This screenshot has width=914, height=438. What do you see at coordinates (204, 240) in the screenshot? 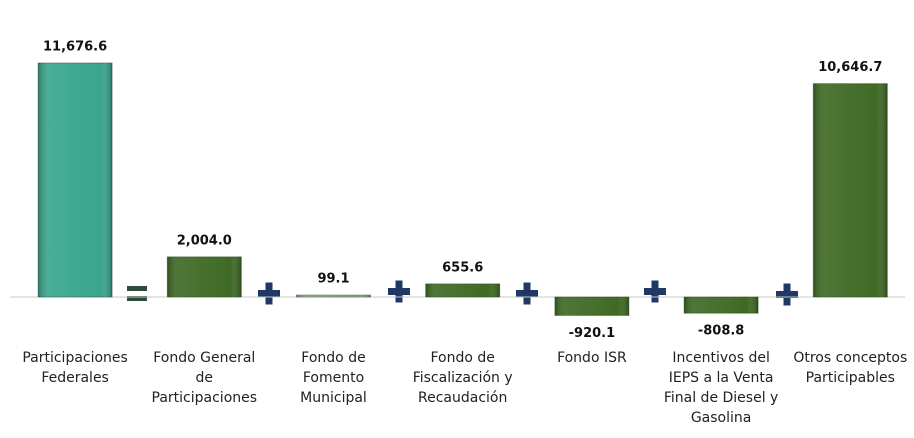
I see `value-label: 2,004.0` at bounding box center [204, 240].